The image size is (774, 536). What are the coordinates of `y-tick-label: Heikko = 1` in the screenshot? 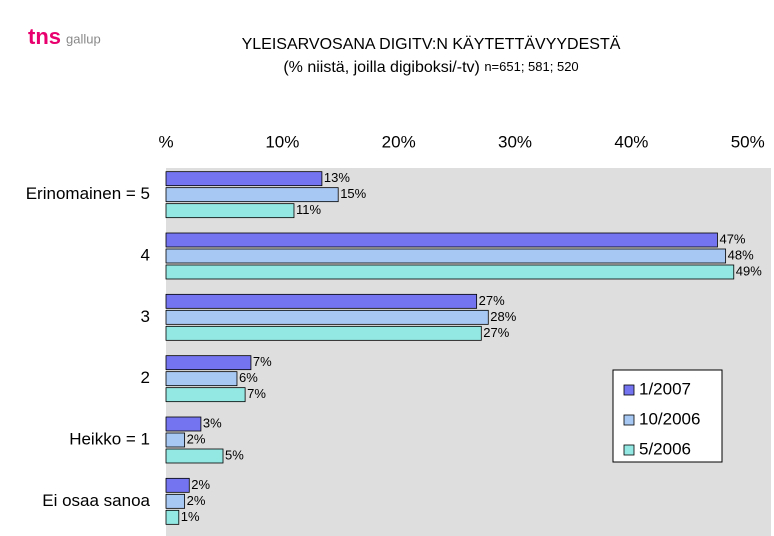 It's located at (109, 438).